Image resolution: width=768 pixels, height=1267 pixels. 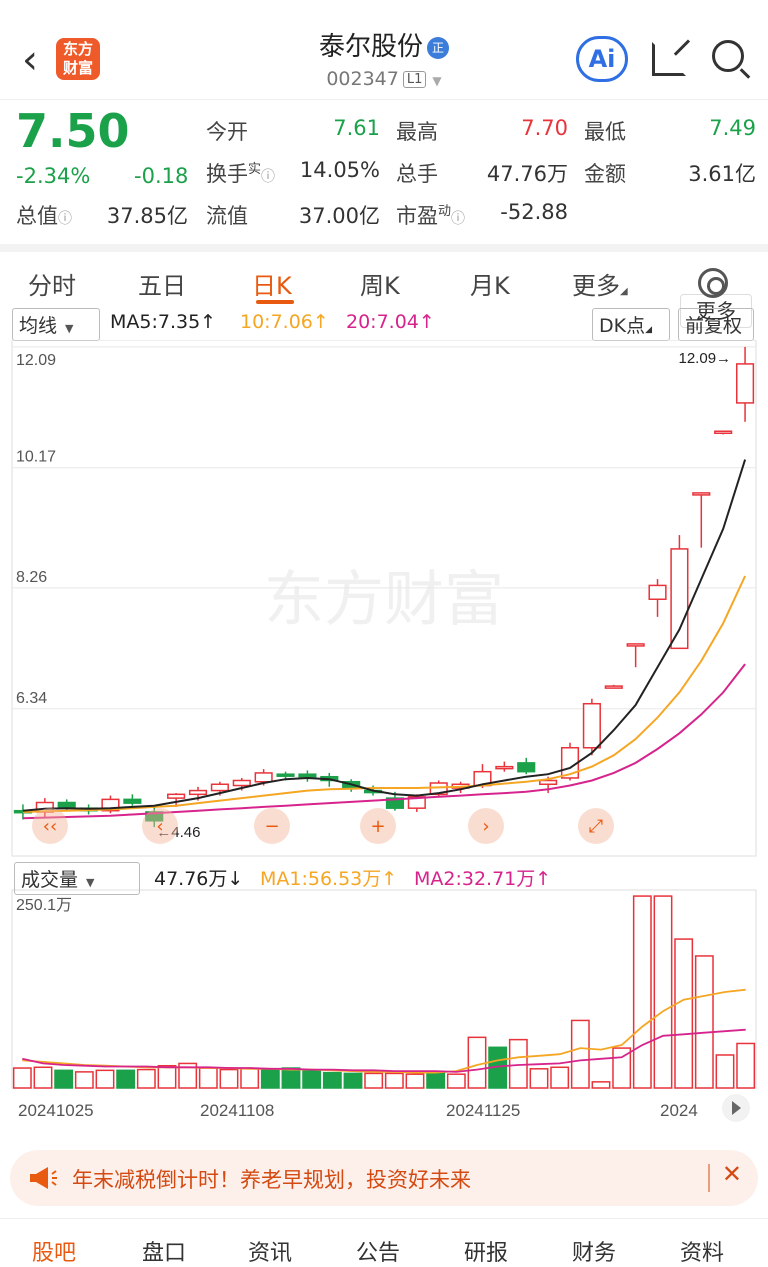 I want to click on tab-more: 更多◢, so click(x=600, y=286).